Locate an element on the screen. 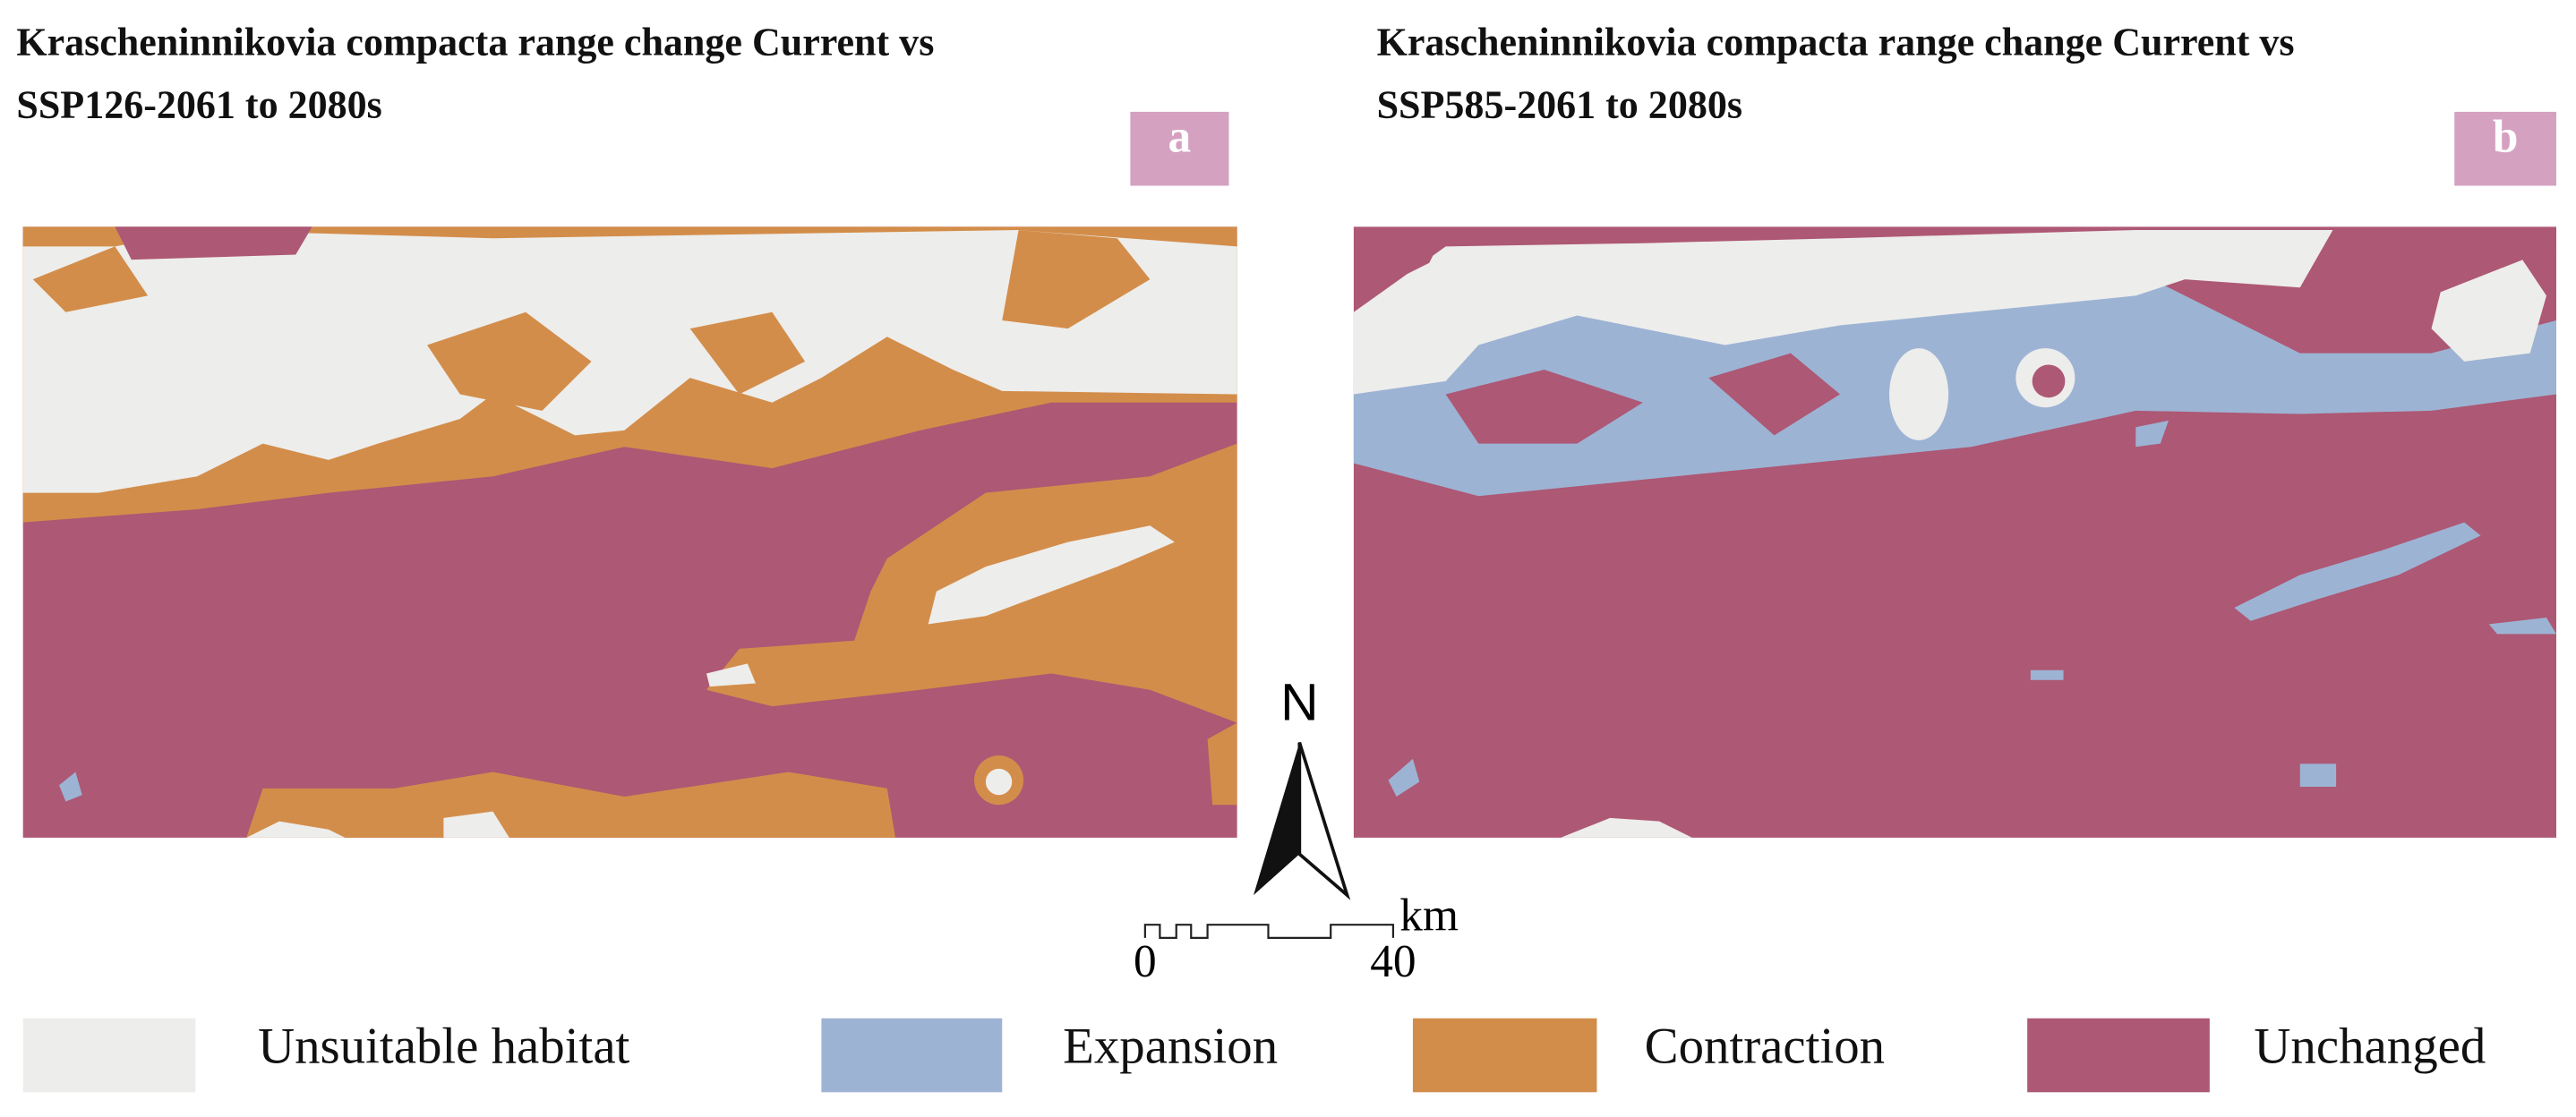  scale-bar is located at coordinates (1269, 931).